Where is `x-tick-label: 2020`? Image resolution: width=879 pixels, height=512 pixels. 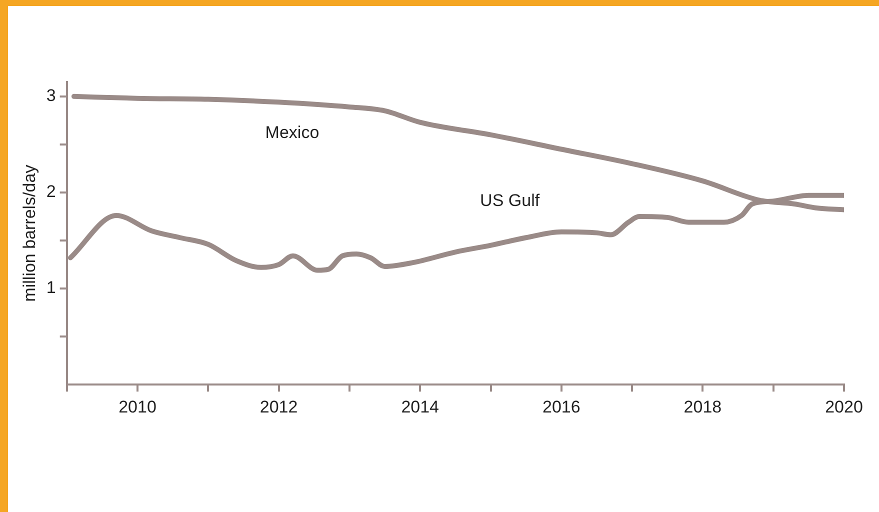
x-tick-label: 2020 is located at coordinates (844, 406).